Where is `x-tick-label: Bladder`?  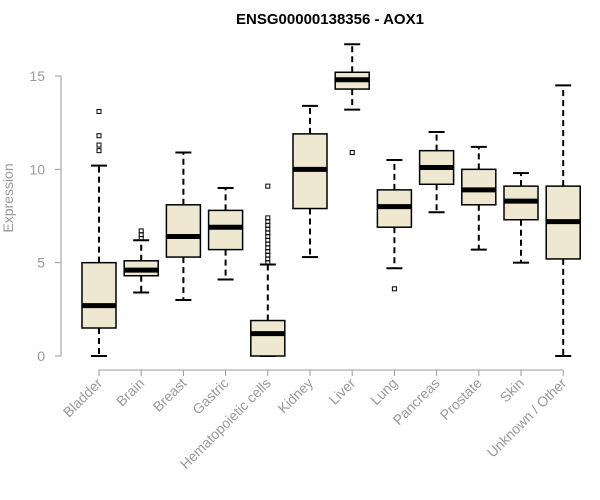
x-tick-label: Bladder is located at coordinates (83, 398).